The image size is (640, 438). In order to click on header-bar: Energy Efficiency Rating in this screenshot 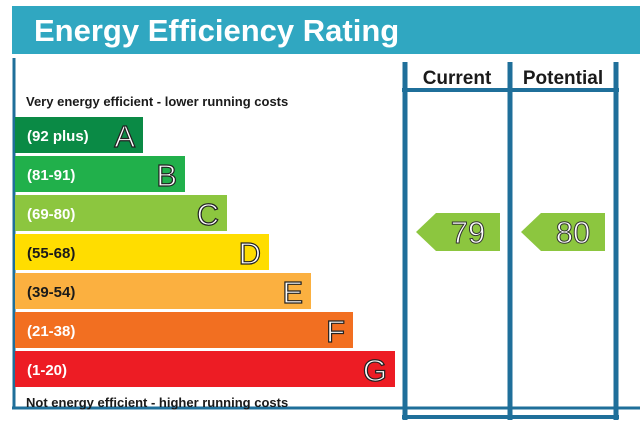, I will do `click(326, 30)`.